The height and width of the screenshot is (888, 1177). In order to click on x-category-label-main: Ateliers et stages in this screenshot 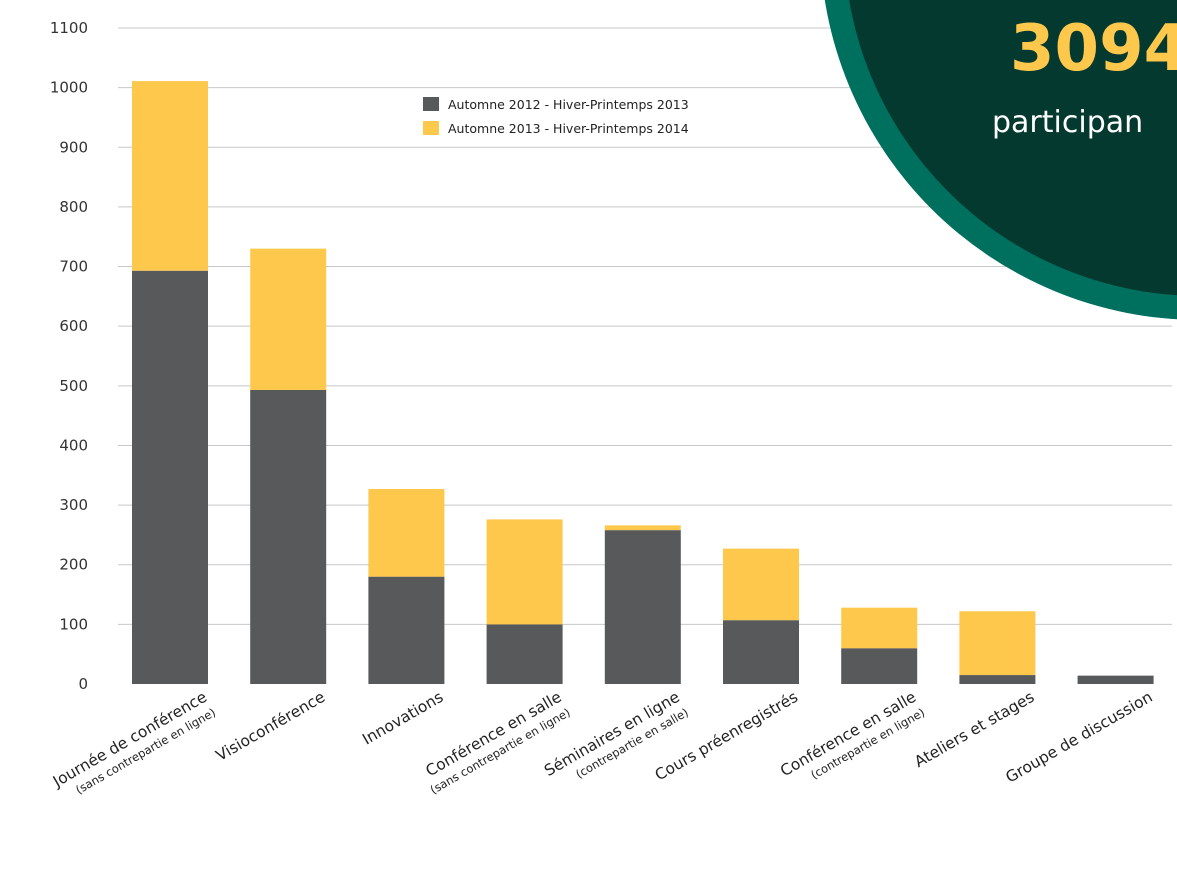, I will do `click(974, 729)`.